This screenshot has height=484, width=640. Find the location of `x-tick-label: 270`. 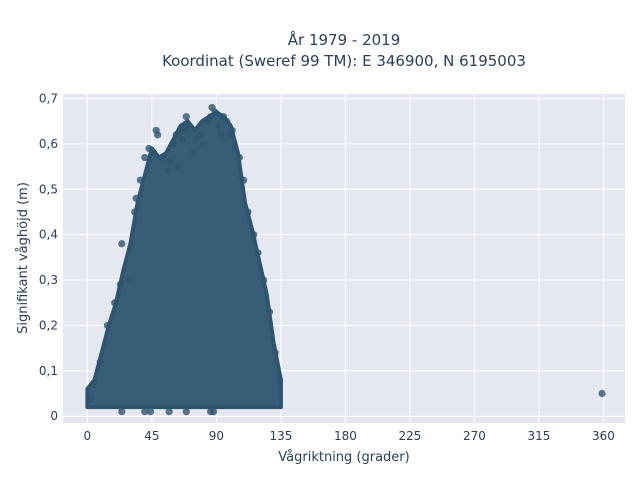

x-tick-label: 270 is located at coordinates (474, 436).